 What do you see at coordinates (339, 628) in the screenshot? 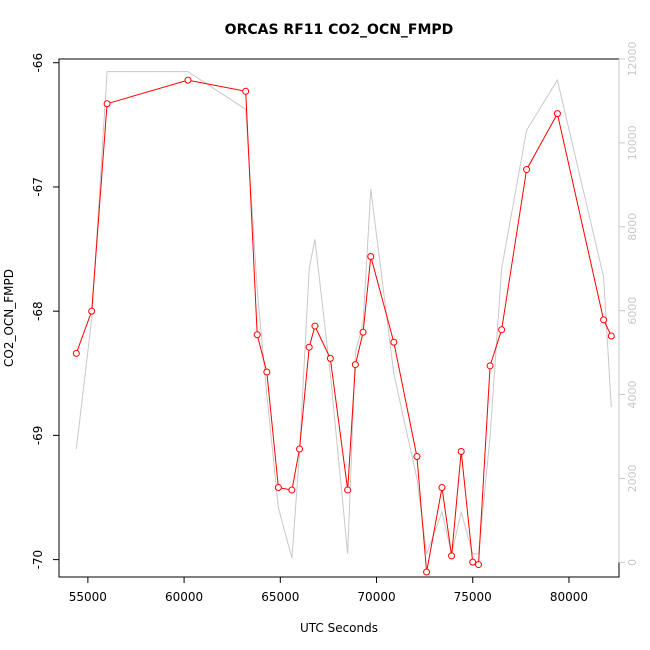
I see `x-axis-label: UTC Seconds` at bounding box center [339, 628].